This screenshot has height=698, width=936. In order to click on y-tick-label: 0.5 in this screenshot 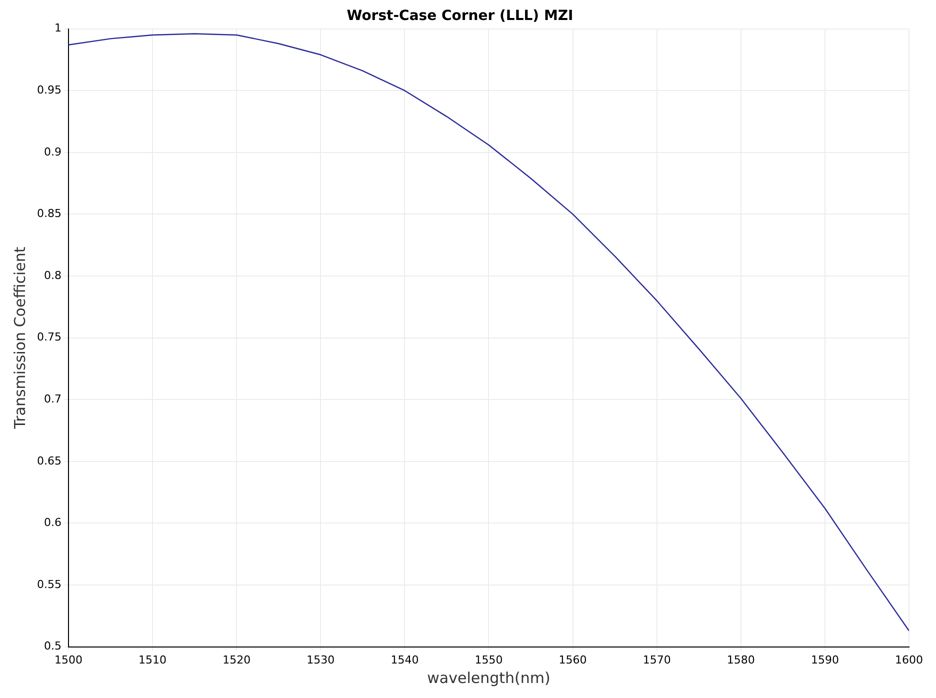, I will do `click(53, 646)`.